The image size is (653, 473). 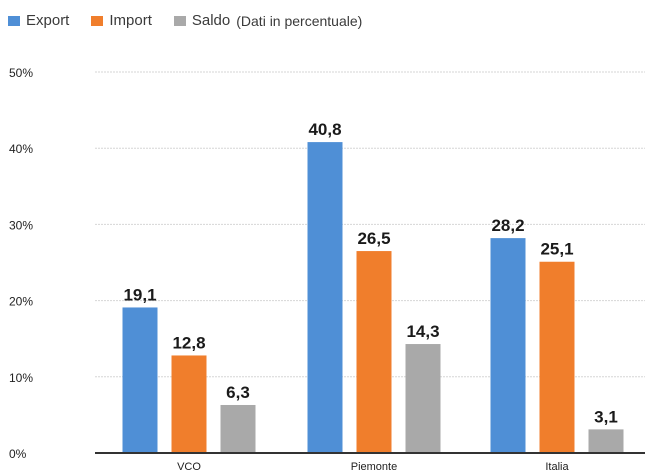 I want to click on data-label-export-vco: 19,1, so click(x=139, y=294).